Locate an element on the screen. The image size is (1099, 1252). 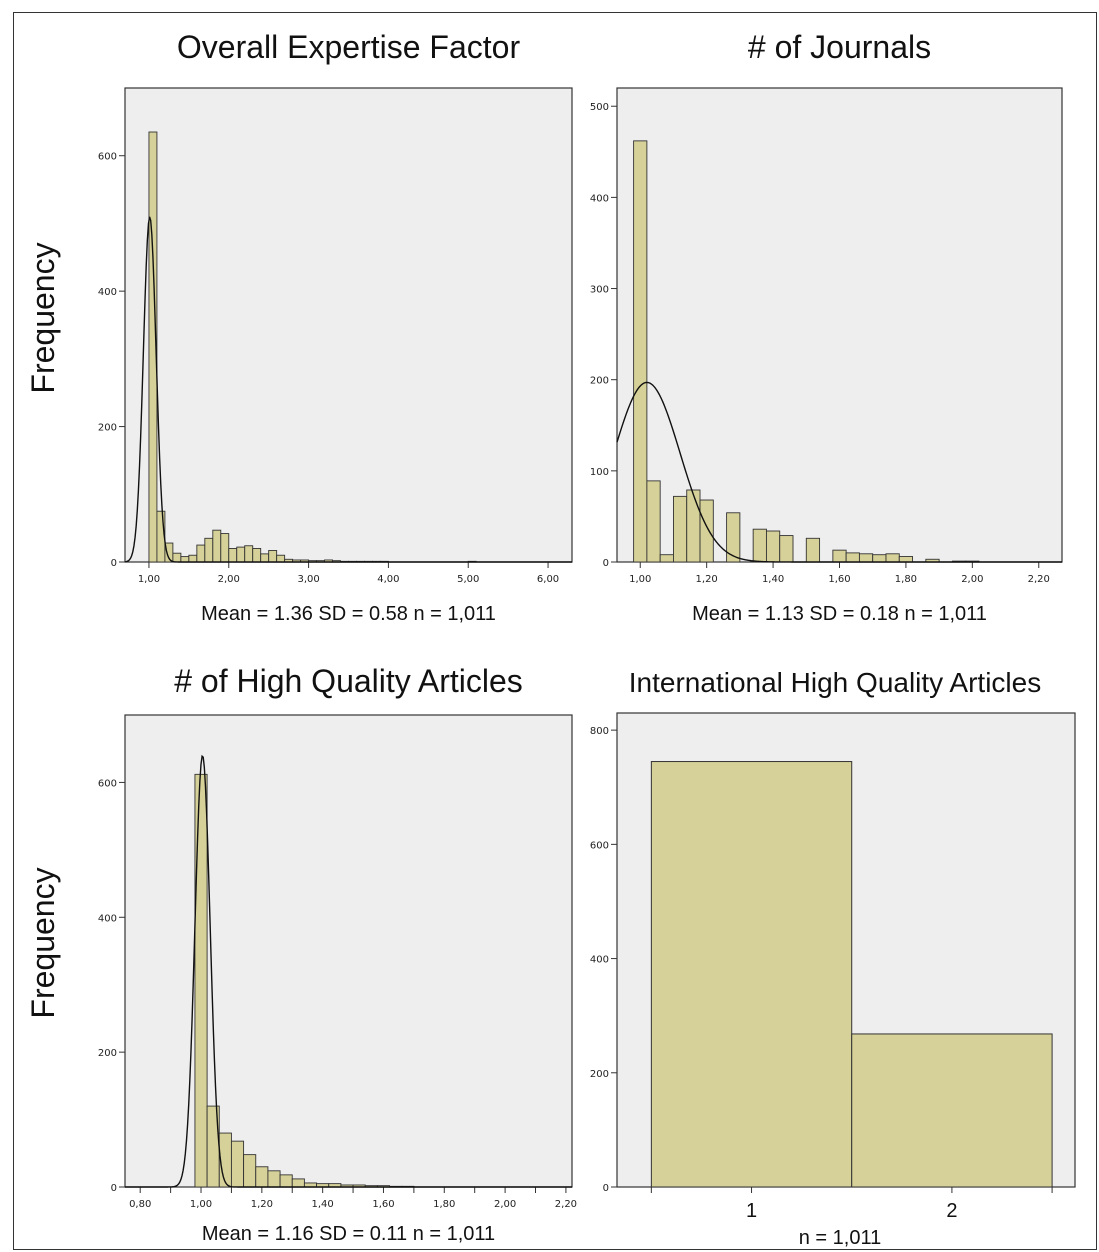
chart-footer: Mean = 1.16 SD = 0.11 n = 1,011 is located at coordinates (348, 1234).